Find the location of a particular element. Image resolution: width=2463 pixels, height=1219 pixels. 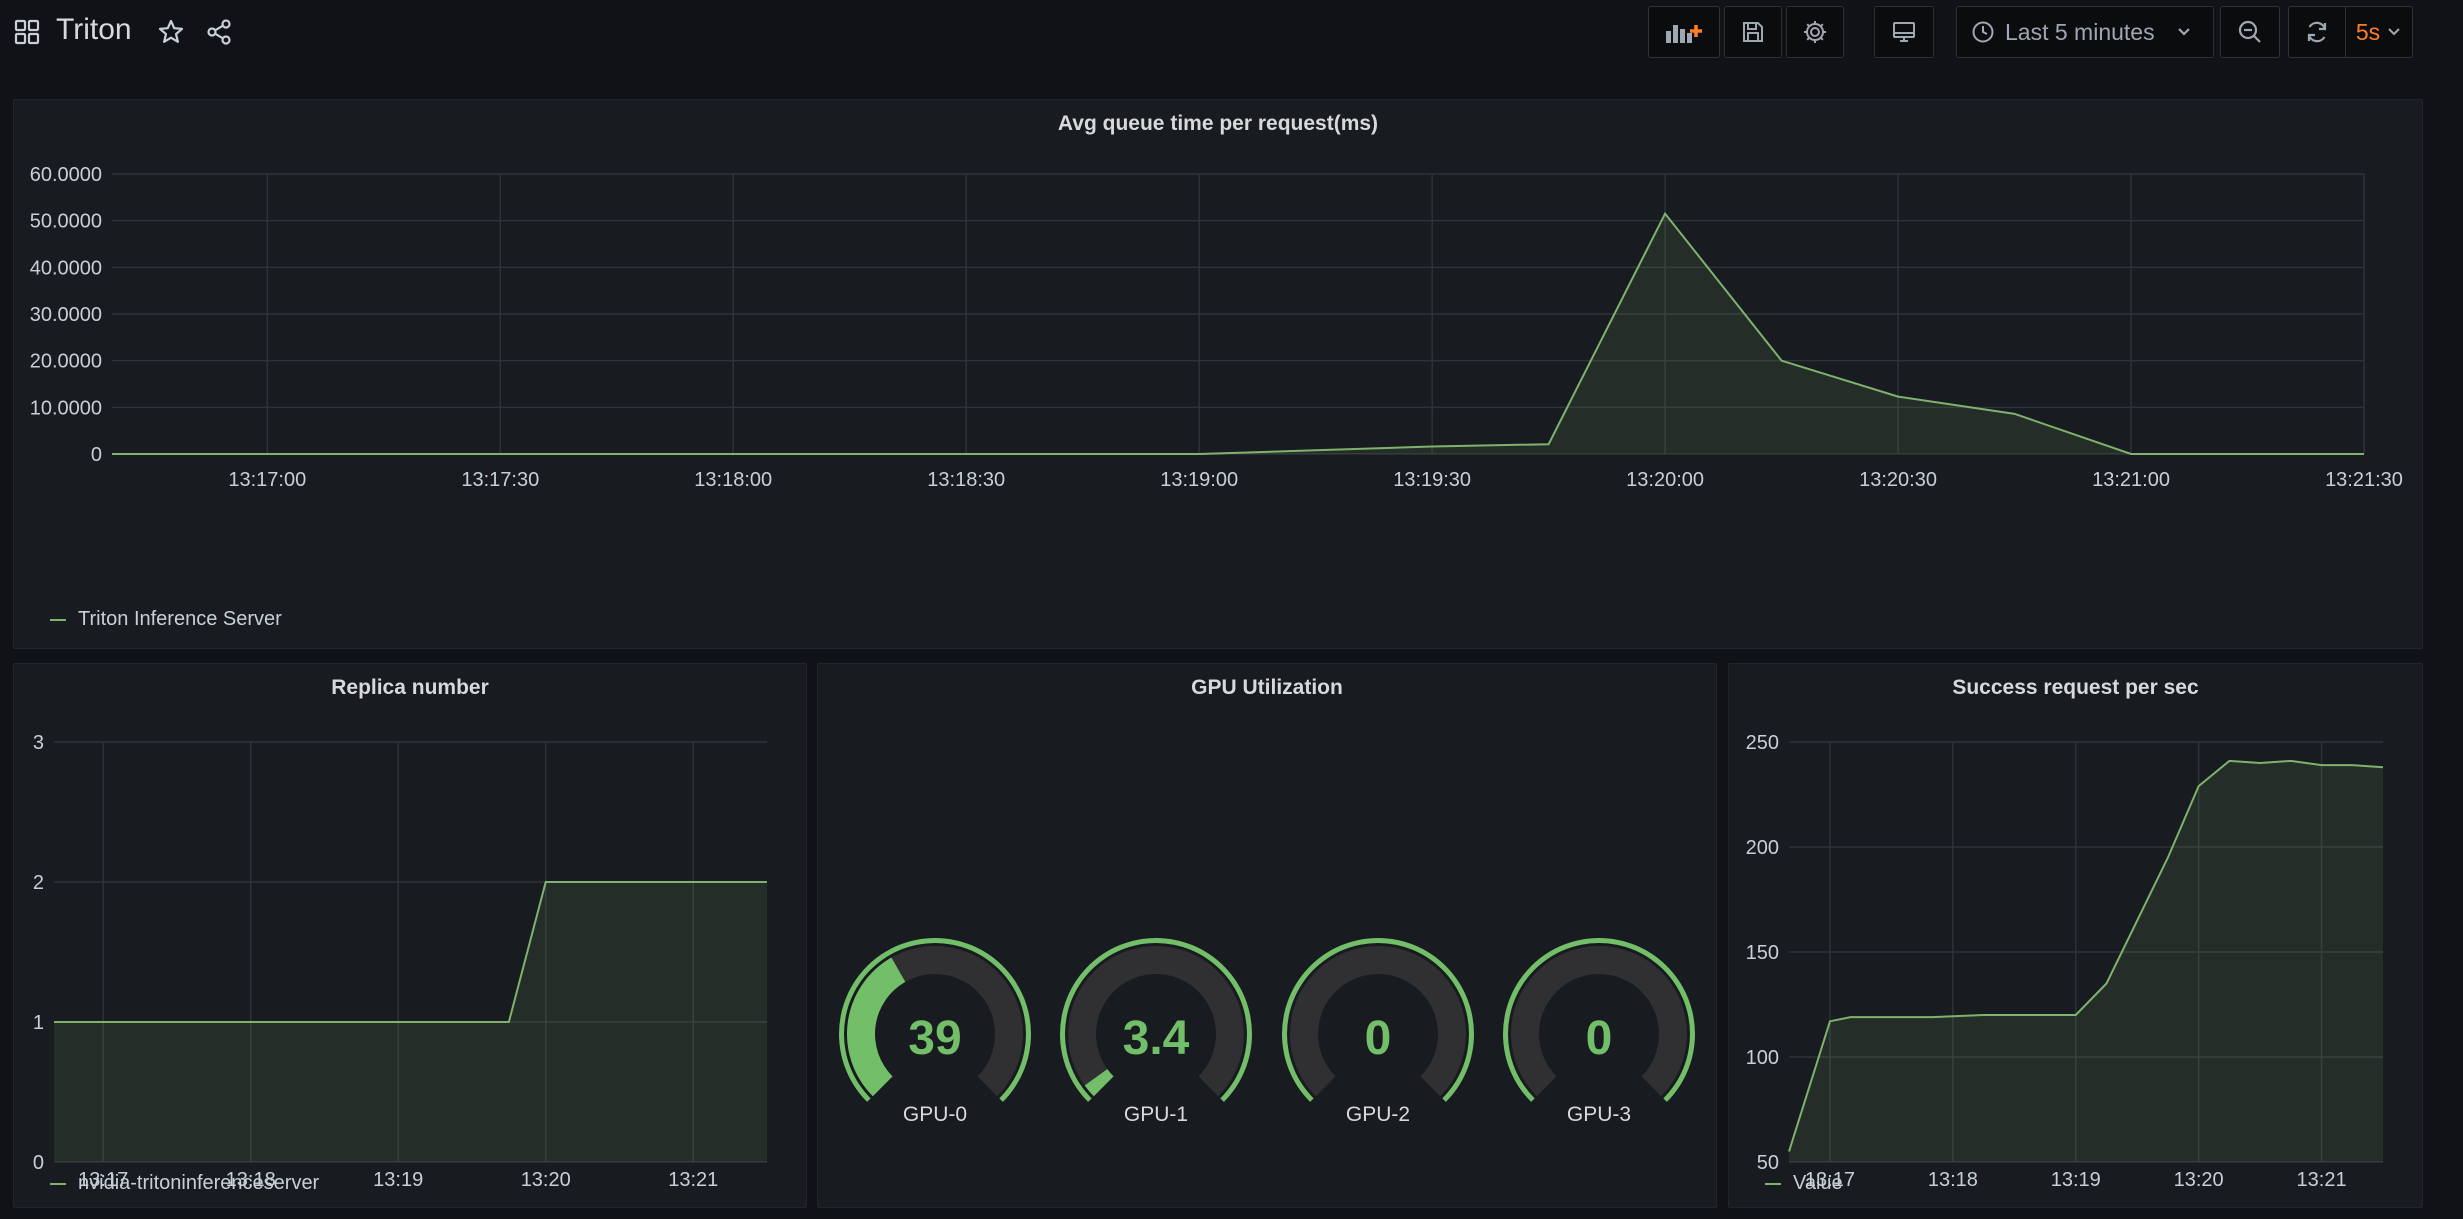

panel-title: Replica number is located at coordinates (410, 687).